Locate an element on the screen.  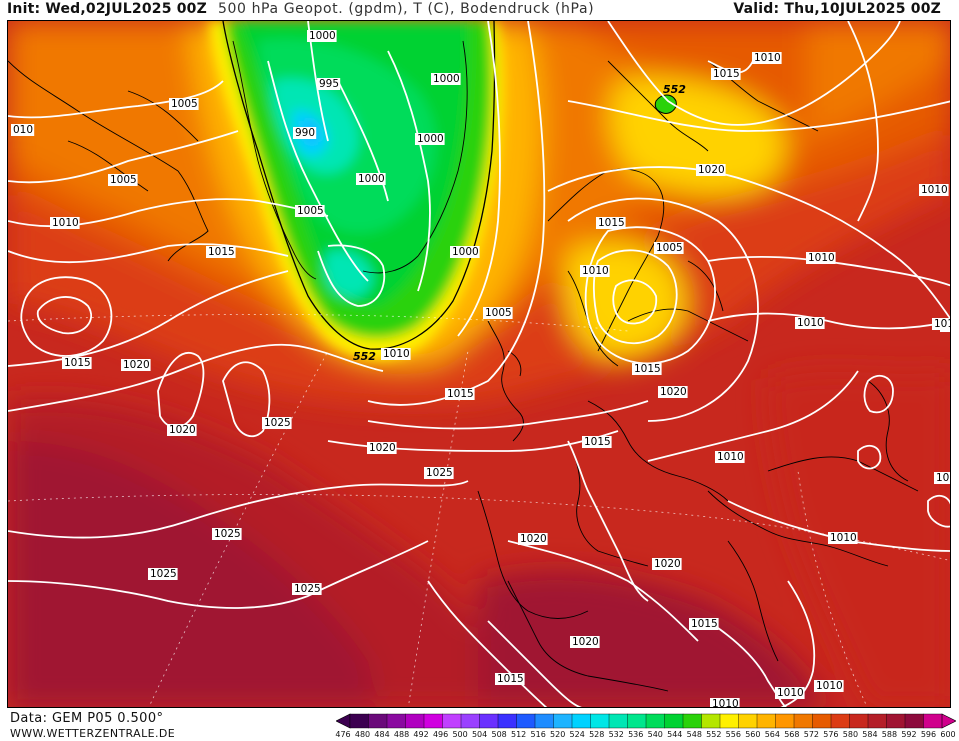
init-time: Init: Wed,02JUL2025 00Z is located at coordinates (107, 9).